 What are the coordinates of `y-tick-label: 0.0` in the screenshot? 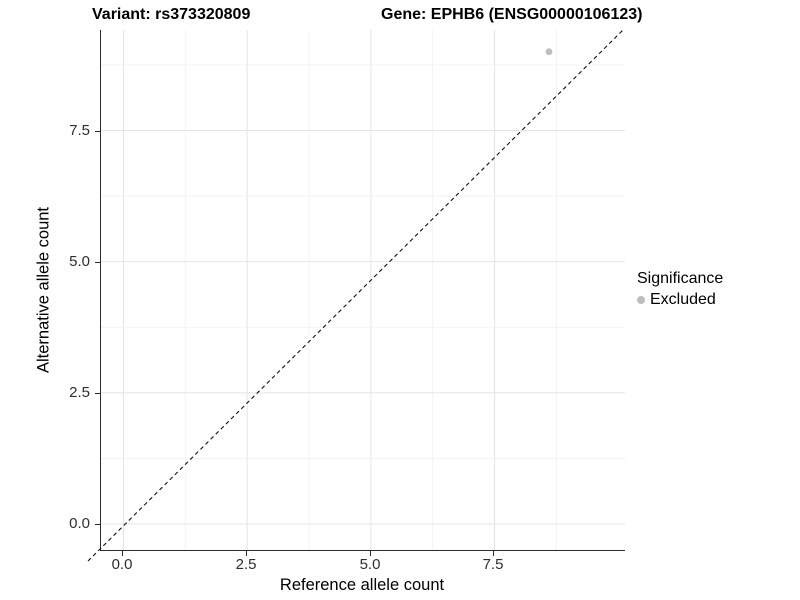 It's located at (79, 523).